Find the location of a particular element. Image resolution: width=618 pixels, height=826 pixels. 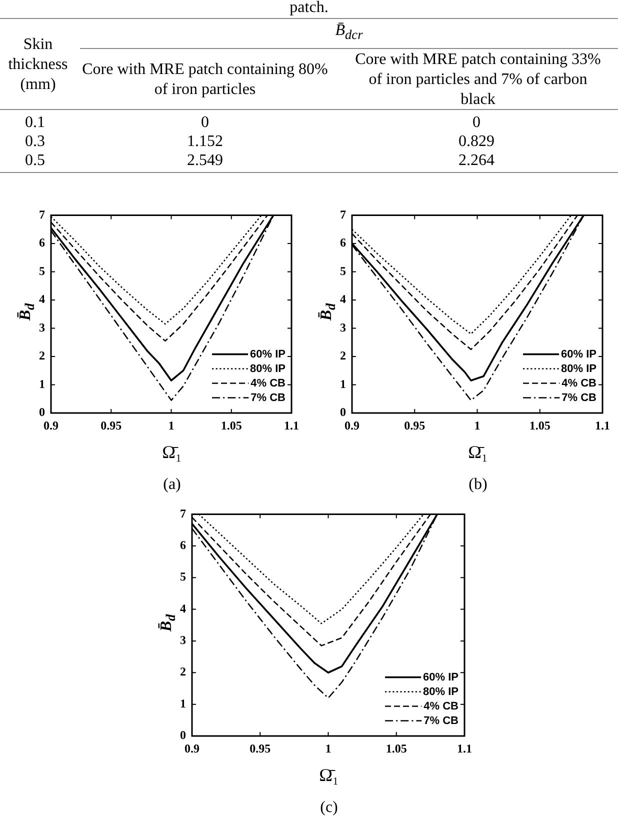

text: 1.152 is located at coordinates (205, 142).